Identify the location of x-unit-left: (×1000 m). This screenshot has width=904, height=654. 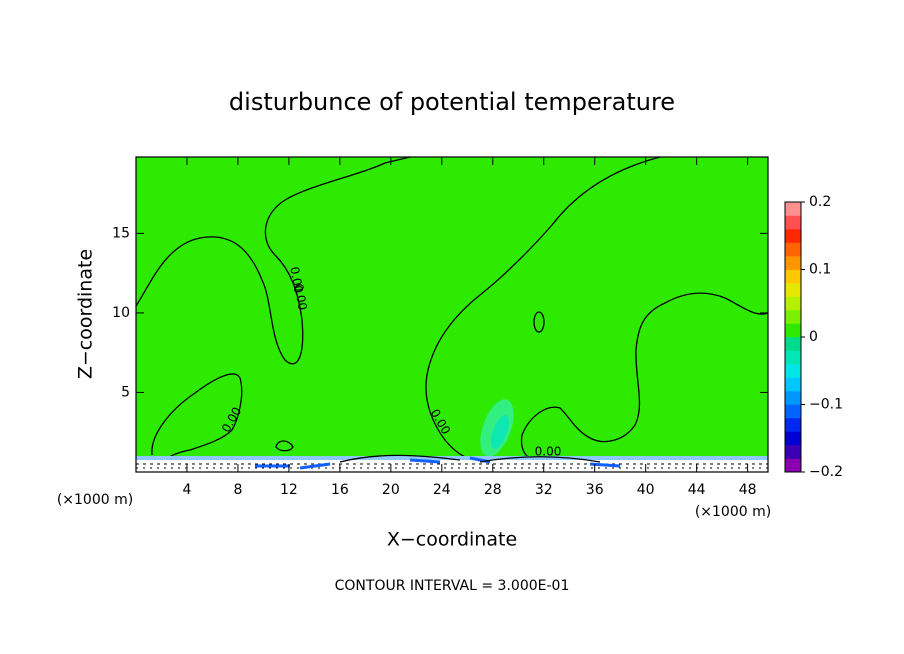
(95, 500).